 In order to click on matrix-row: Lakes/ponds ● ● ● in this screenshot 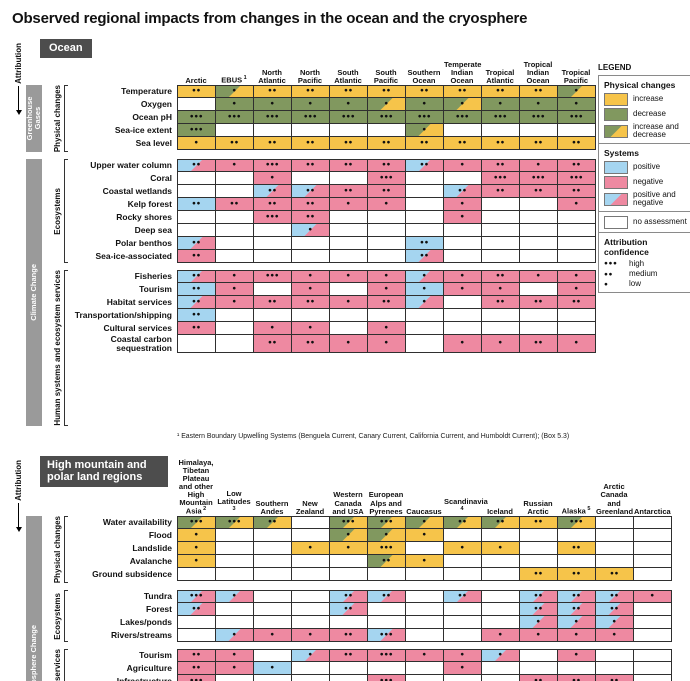, I will do `click(370, 622)`.